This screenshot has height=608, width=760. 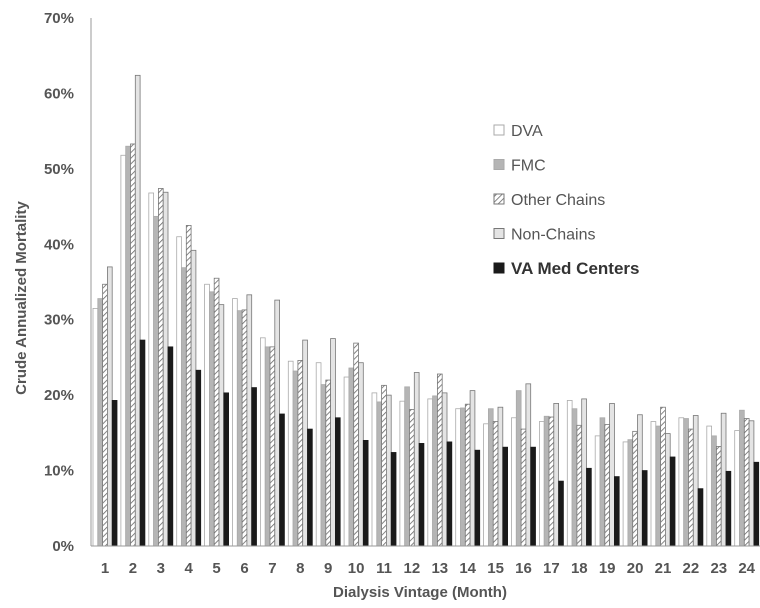 I want to click on legend-swatch-other-chains, so click(x=499, y=199).